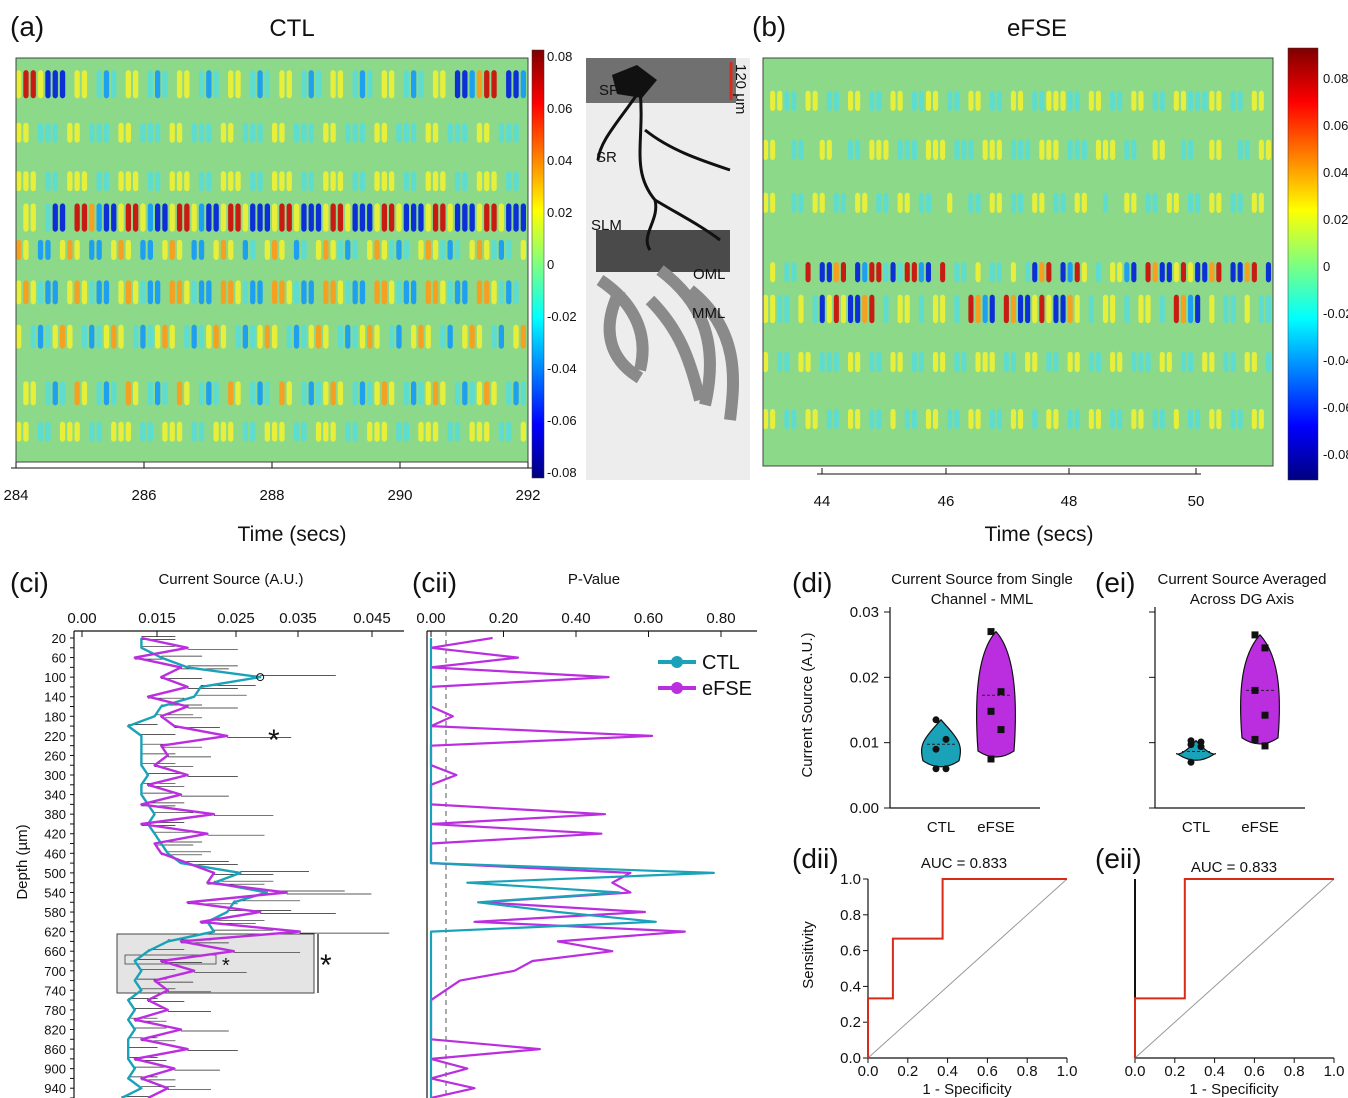 The height and width of the screenshot is (1098, 1348). I want to click on panel-cii-title: P-Value, so click(594, 579).